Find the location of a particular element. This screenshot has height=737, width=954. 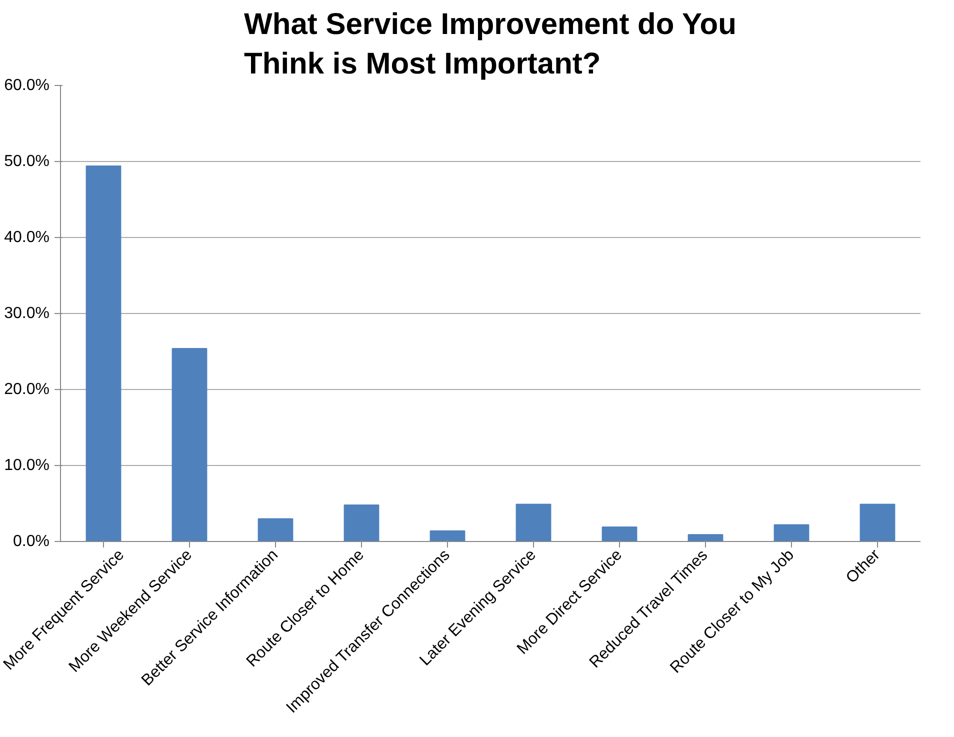

y-tick-label: 60.0% is located at coordinates (27, 85).